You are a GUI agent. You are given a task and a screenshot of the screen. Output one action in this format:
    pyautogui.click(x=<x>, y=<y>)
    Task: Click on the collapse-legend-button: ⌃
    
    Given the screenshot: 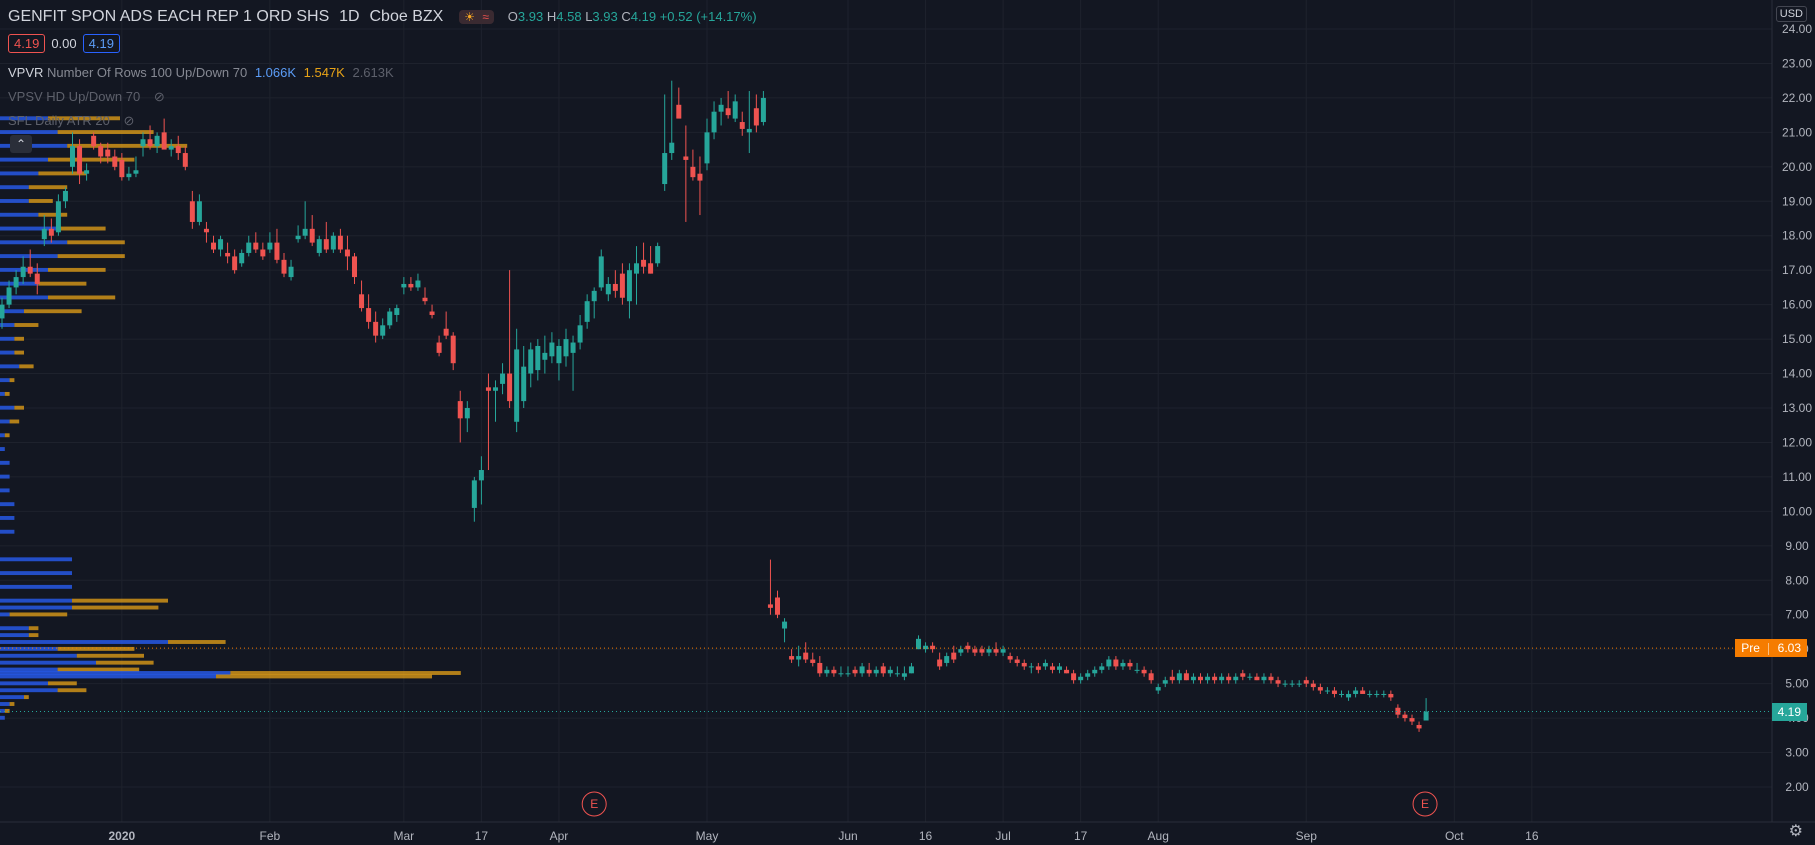 What is the action you would take?
    pyautogui.click(x=21, y=144)
    